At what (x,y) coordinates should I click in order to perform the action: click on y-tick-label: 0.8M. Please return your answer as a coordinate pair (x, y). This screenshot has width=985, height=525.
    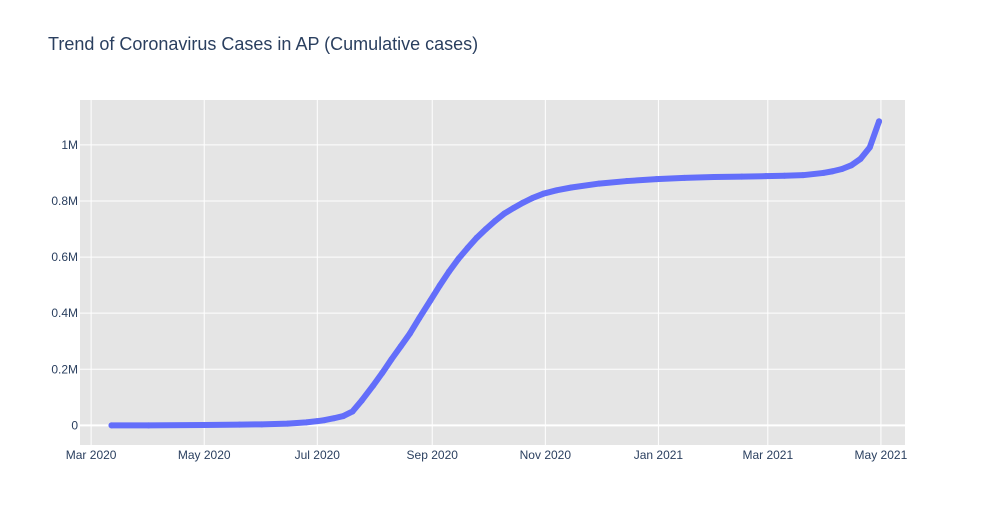
    Looking at the image, I should click on (64, 201).